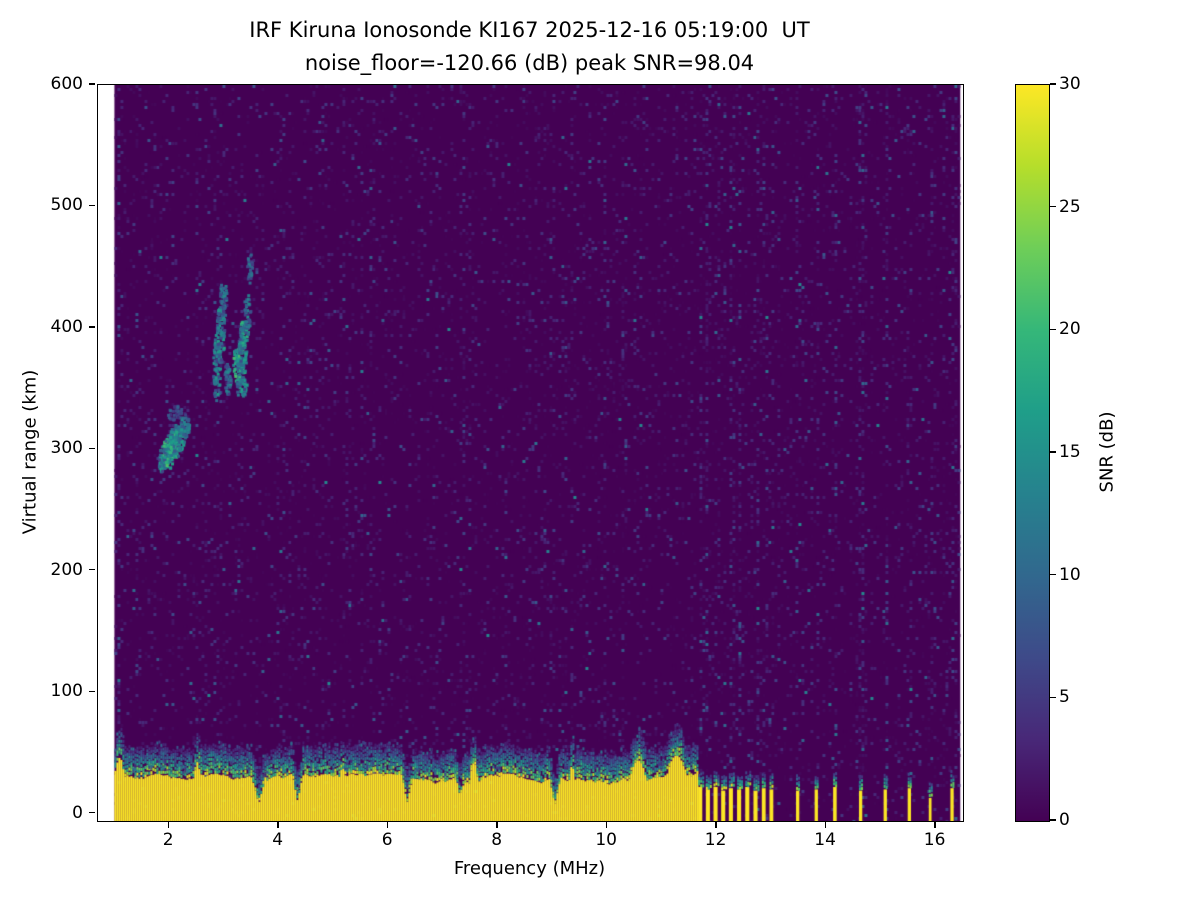  Describe the element at coordinates (77, 812) in the screenshot. I see `y-tick-label: 0` at that location.